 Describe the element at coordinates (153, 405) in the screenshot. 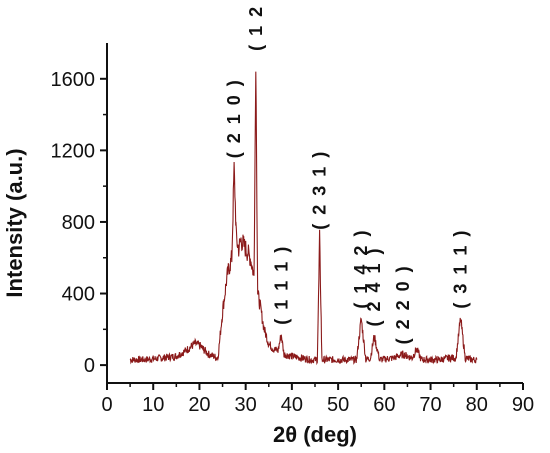

I see `x-tick-label: 10` at that location.